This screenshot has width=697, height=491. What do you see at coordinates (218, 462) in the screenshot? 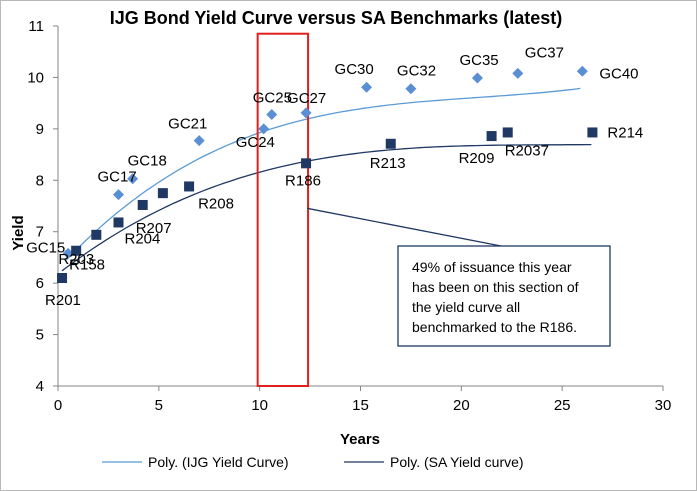
I see `legend-label-1: Poly. (IJG Yield Curve)` at bounding box center [218, 462].